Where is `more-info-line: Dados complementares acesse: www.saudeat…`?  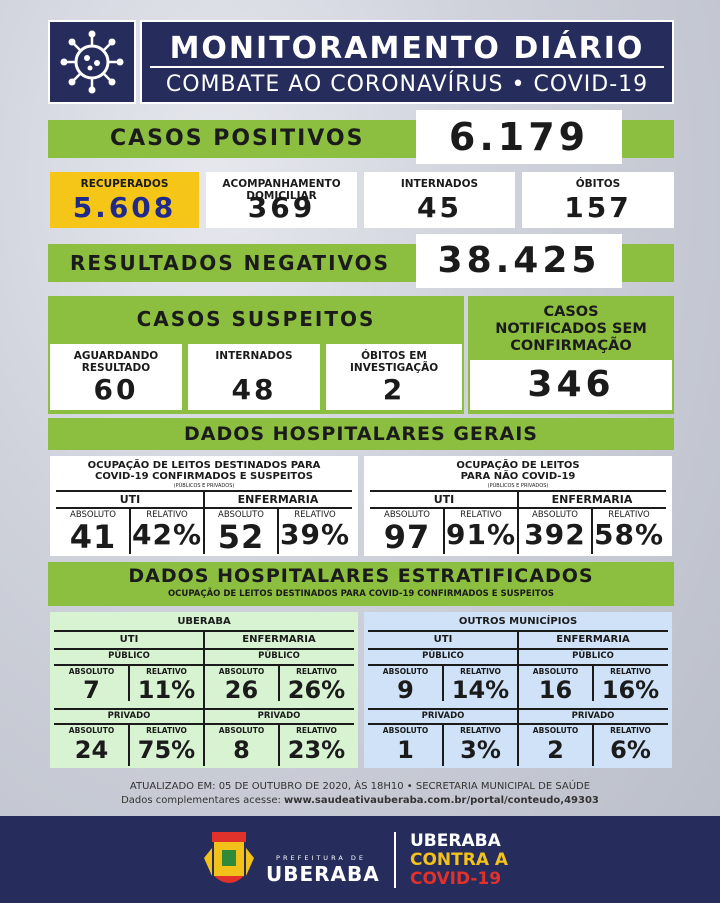 more-info-line: Dados complementares acesse: www.saudeat… is located at coordinates (360, 801).